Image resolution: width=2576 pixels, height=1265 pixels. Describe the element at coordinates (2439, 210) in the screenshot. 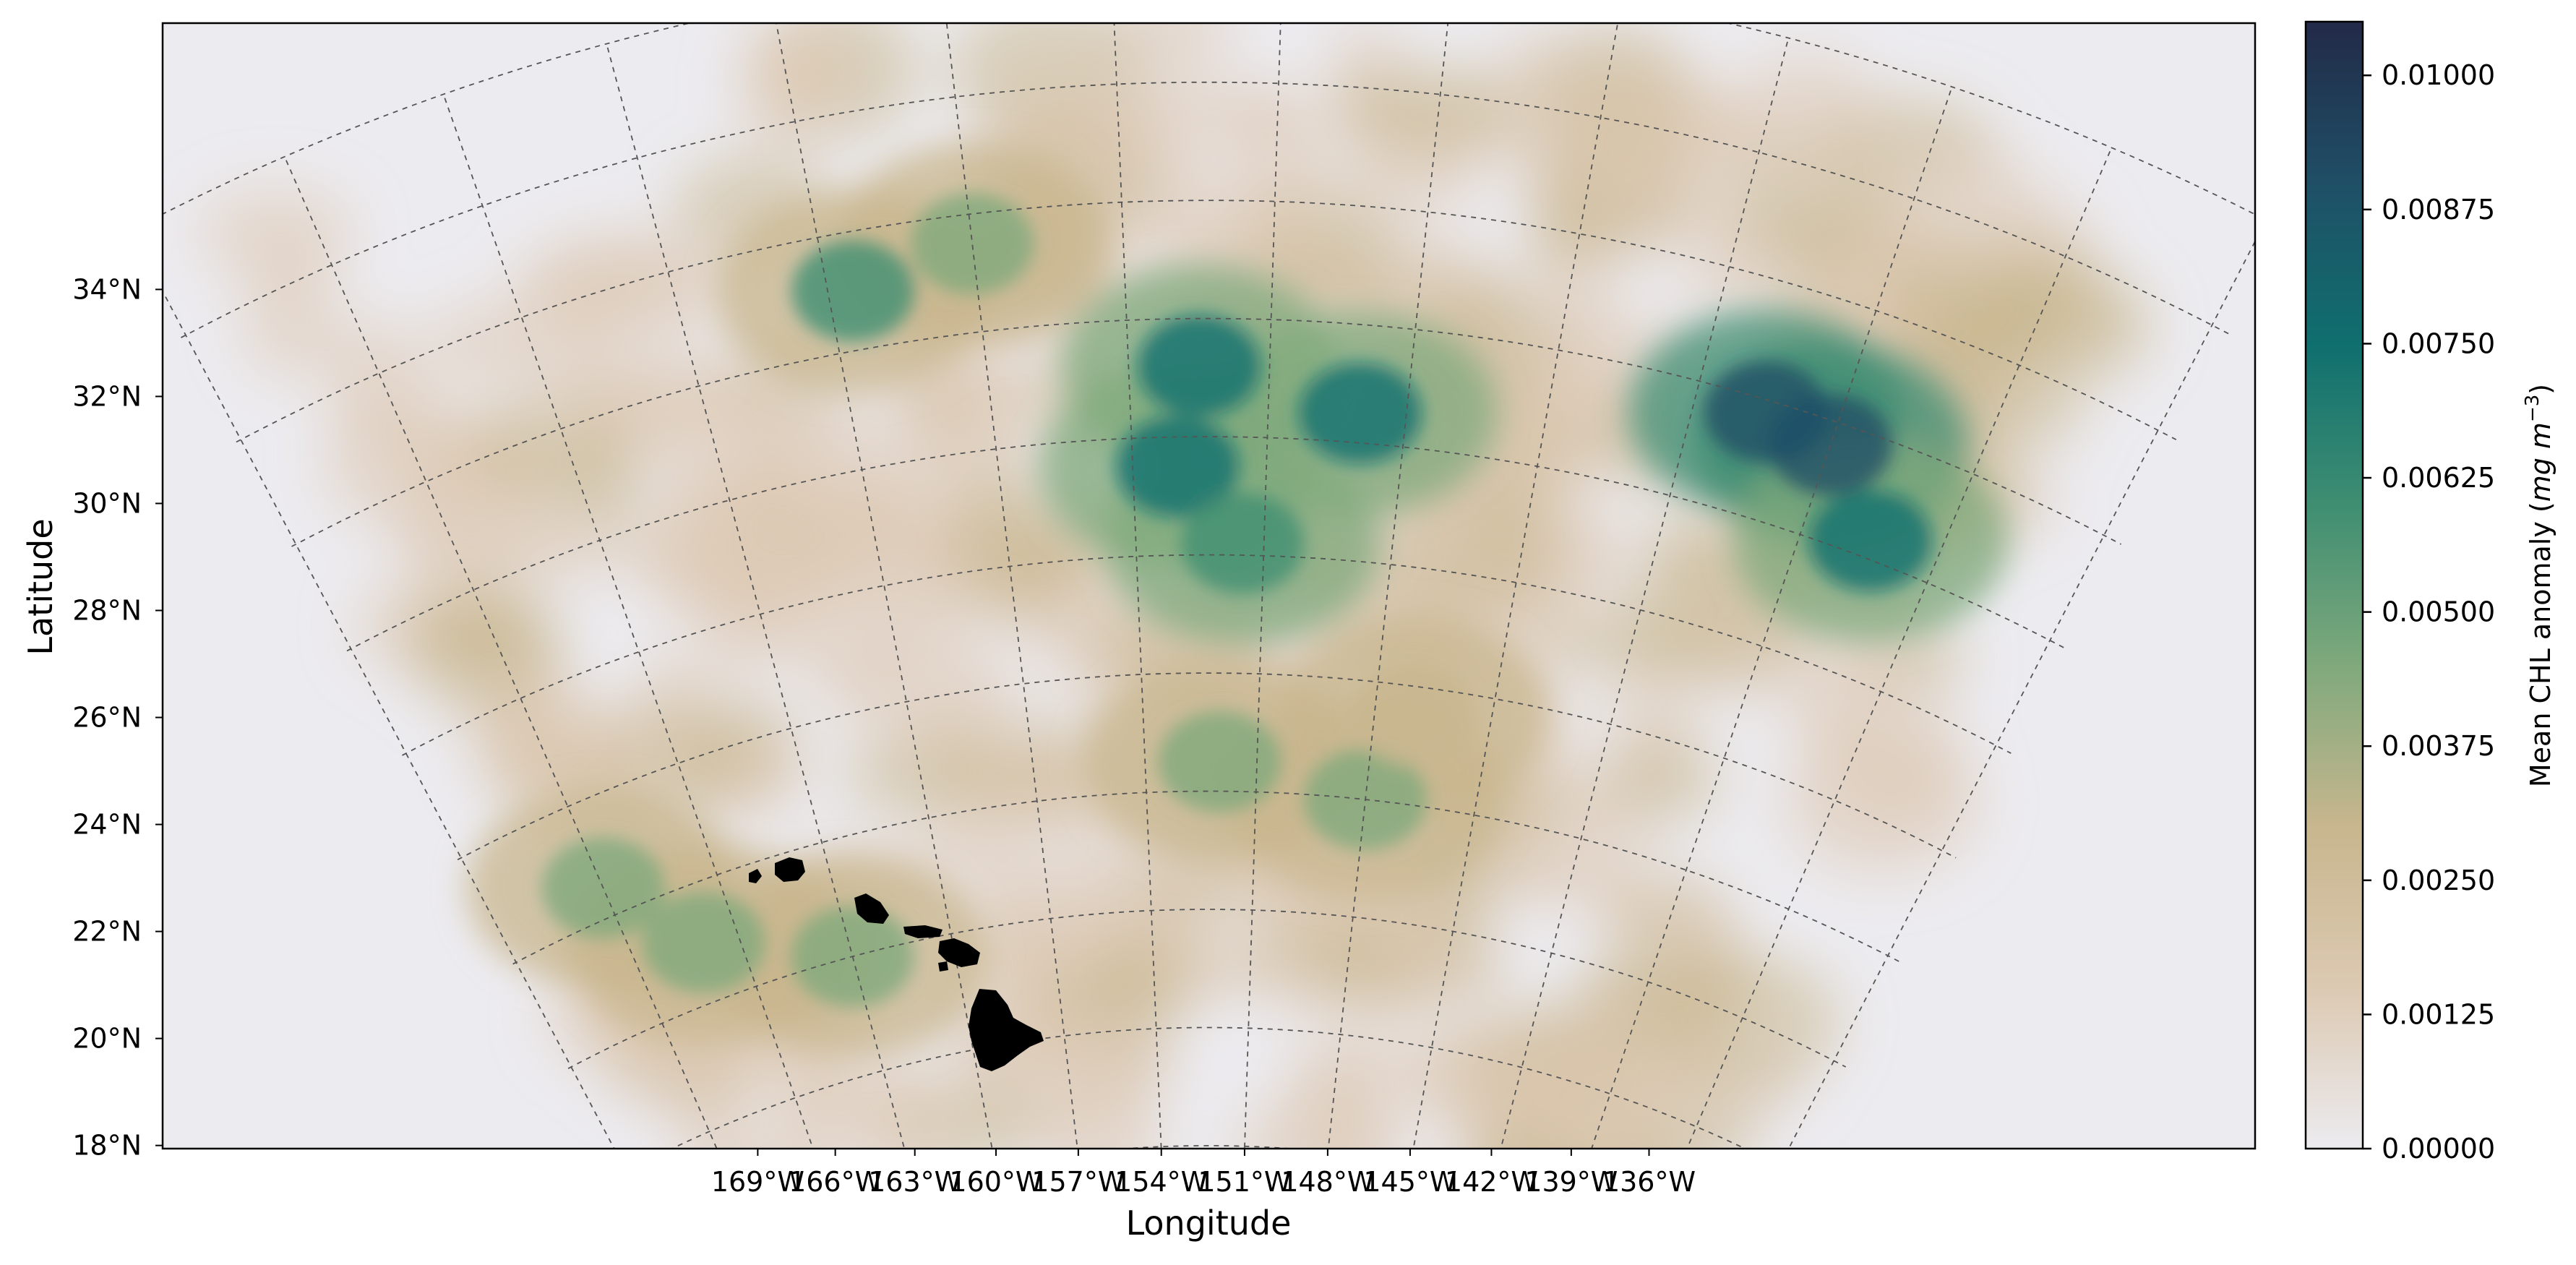

I see `colorbar-tick-label: 0.00875` at that location.